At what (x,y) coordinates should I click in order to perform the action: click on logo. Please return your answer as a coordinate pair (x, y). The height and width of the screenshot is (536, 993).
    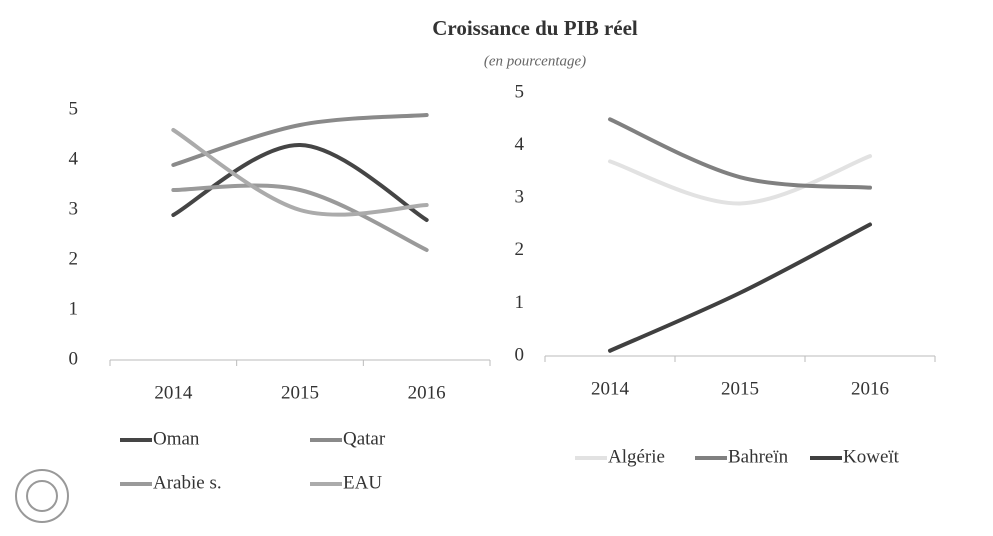
    Looking at the image, I should click on (42, 496).